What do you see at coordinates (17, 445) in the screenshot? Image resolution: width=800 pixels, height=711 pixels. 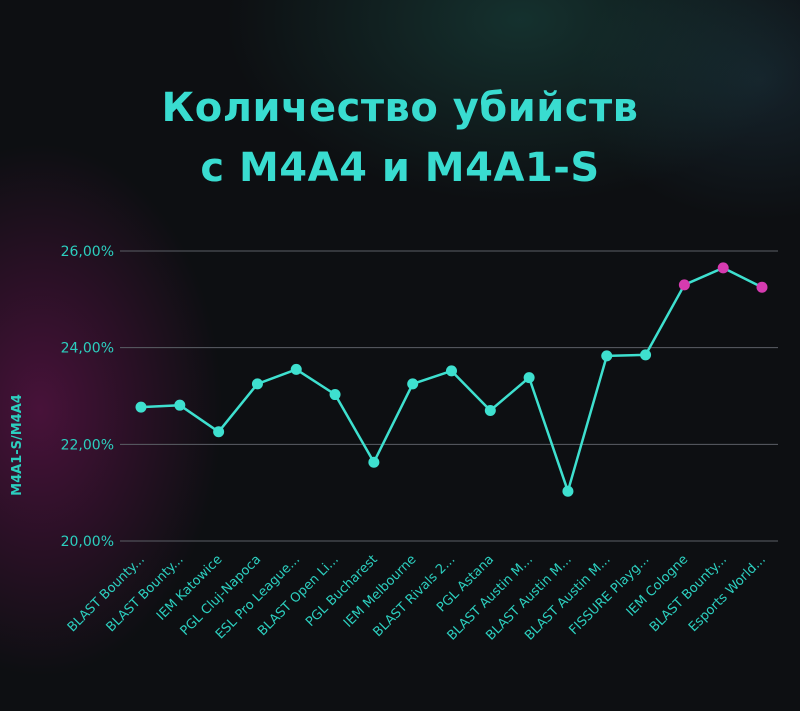 I see `y-axis-label: M4A1-S/M4A4` at bounding box center [17, 445].